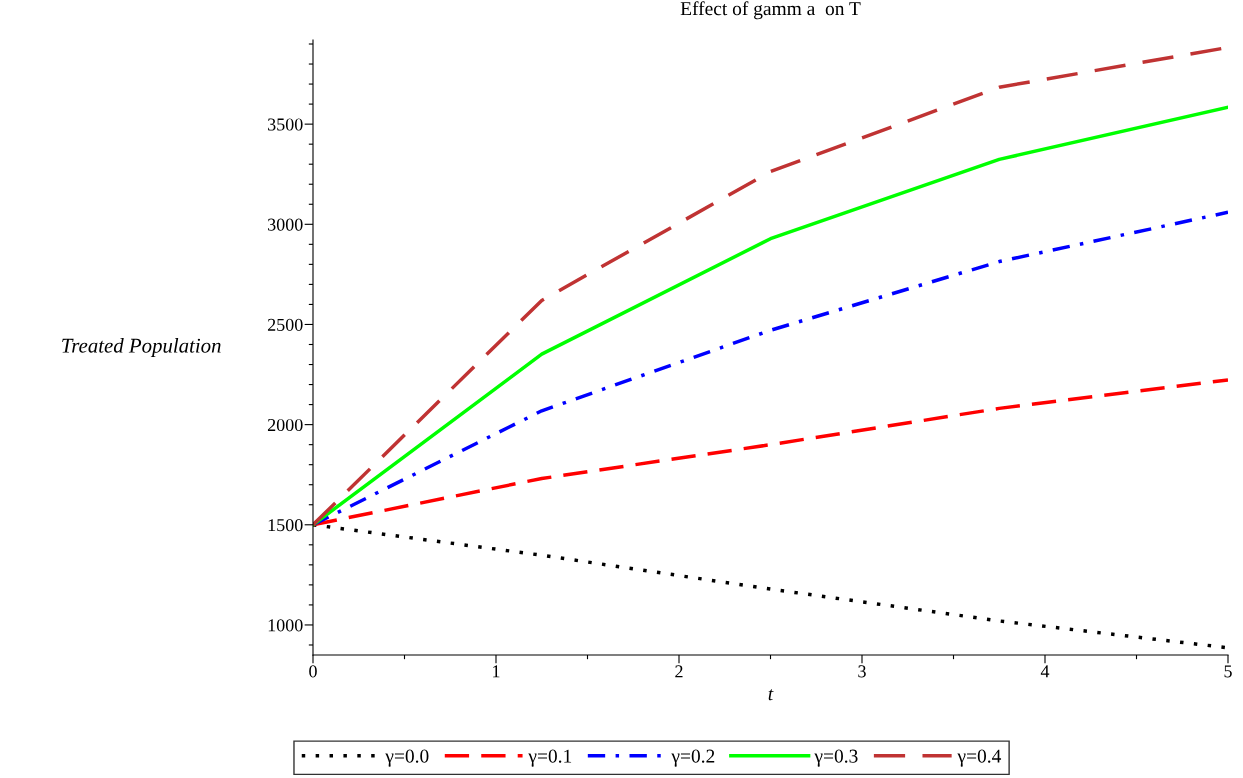  What do you see at coordinates (496, 671) in the screenshot?
I see `x-tick-label: 1` at bounding box center [496, 671].